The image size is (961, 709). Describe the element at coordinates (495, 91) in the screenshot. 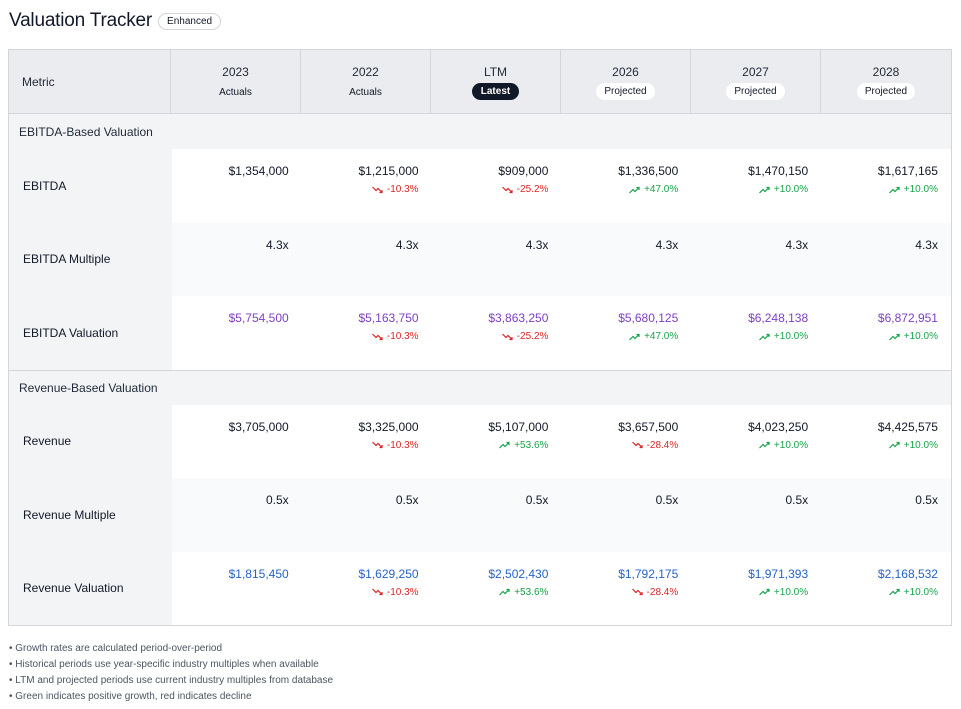

I see `latest-badge: Latest` at that location.